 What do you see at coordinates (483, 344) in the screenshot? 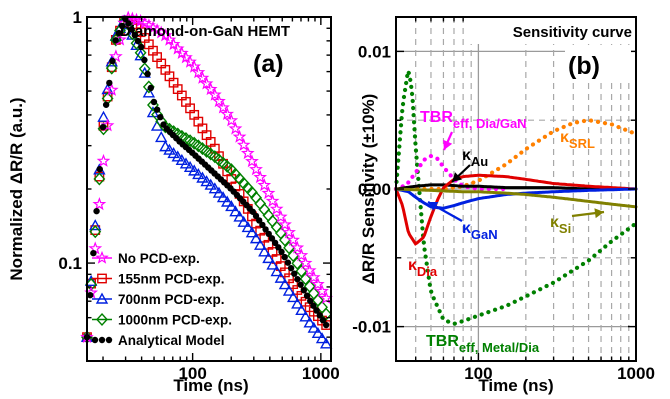
I see `annotation-tbr-eff-metal-dia: TBReff, Metal/Dia` at bounding box center [483, 344].